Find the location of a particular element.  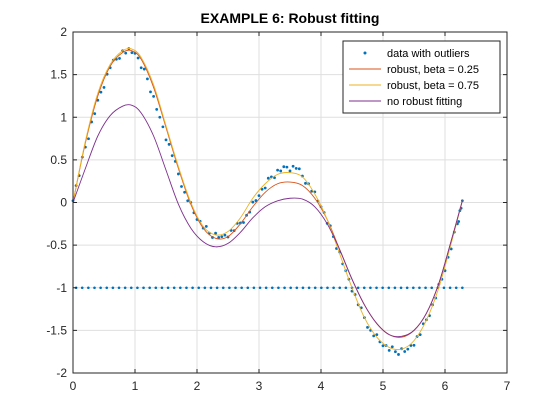

x-tick-label: 3 is located at coordinates (259, 386).